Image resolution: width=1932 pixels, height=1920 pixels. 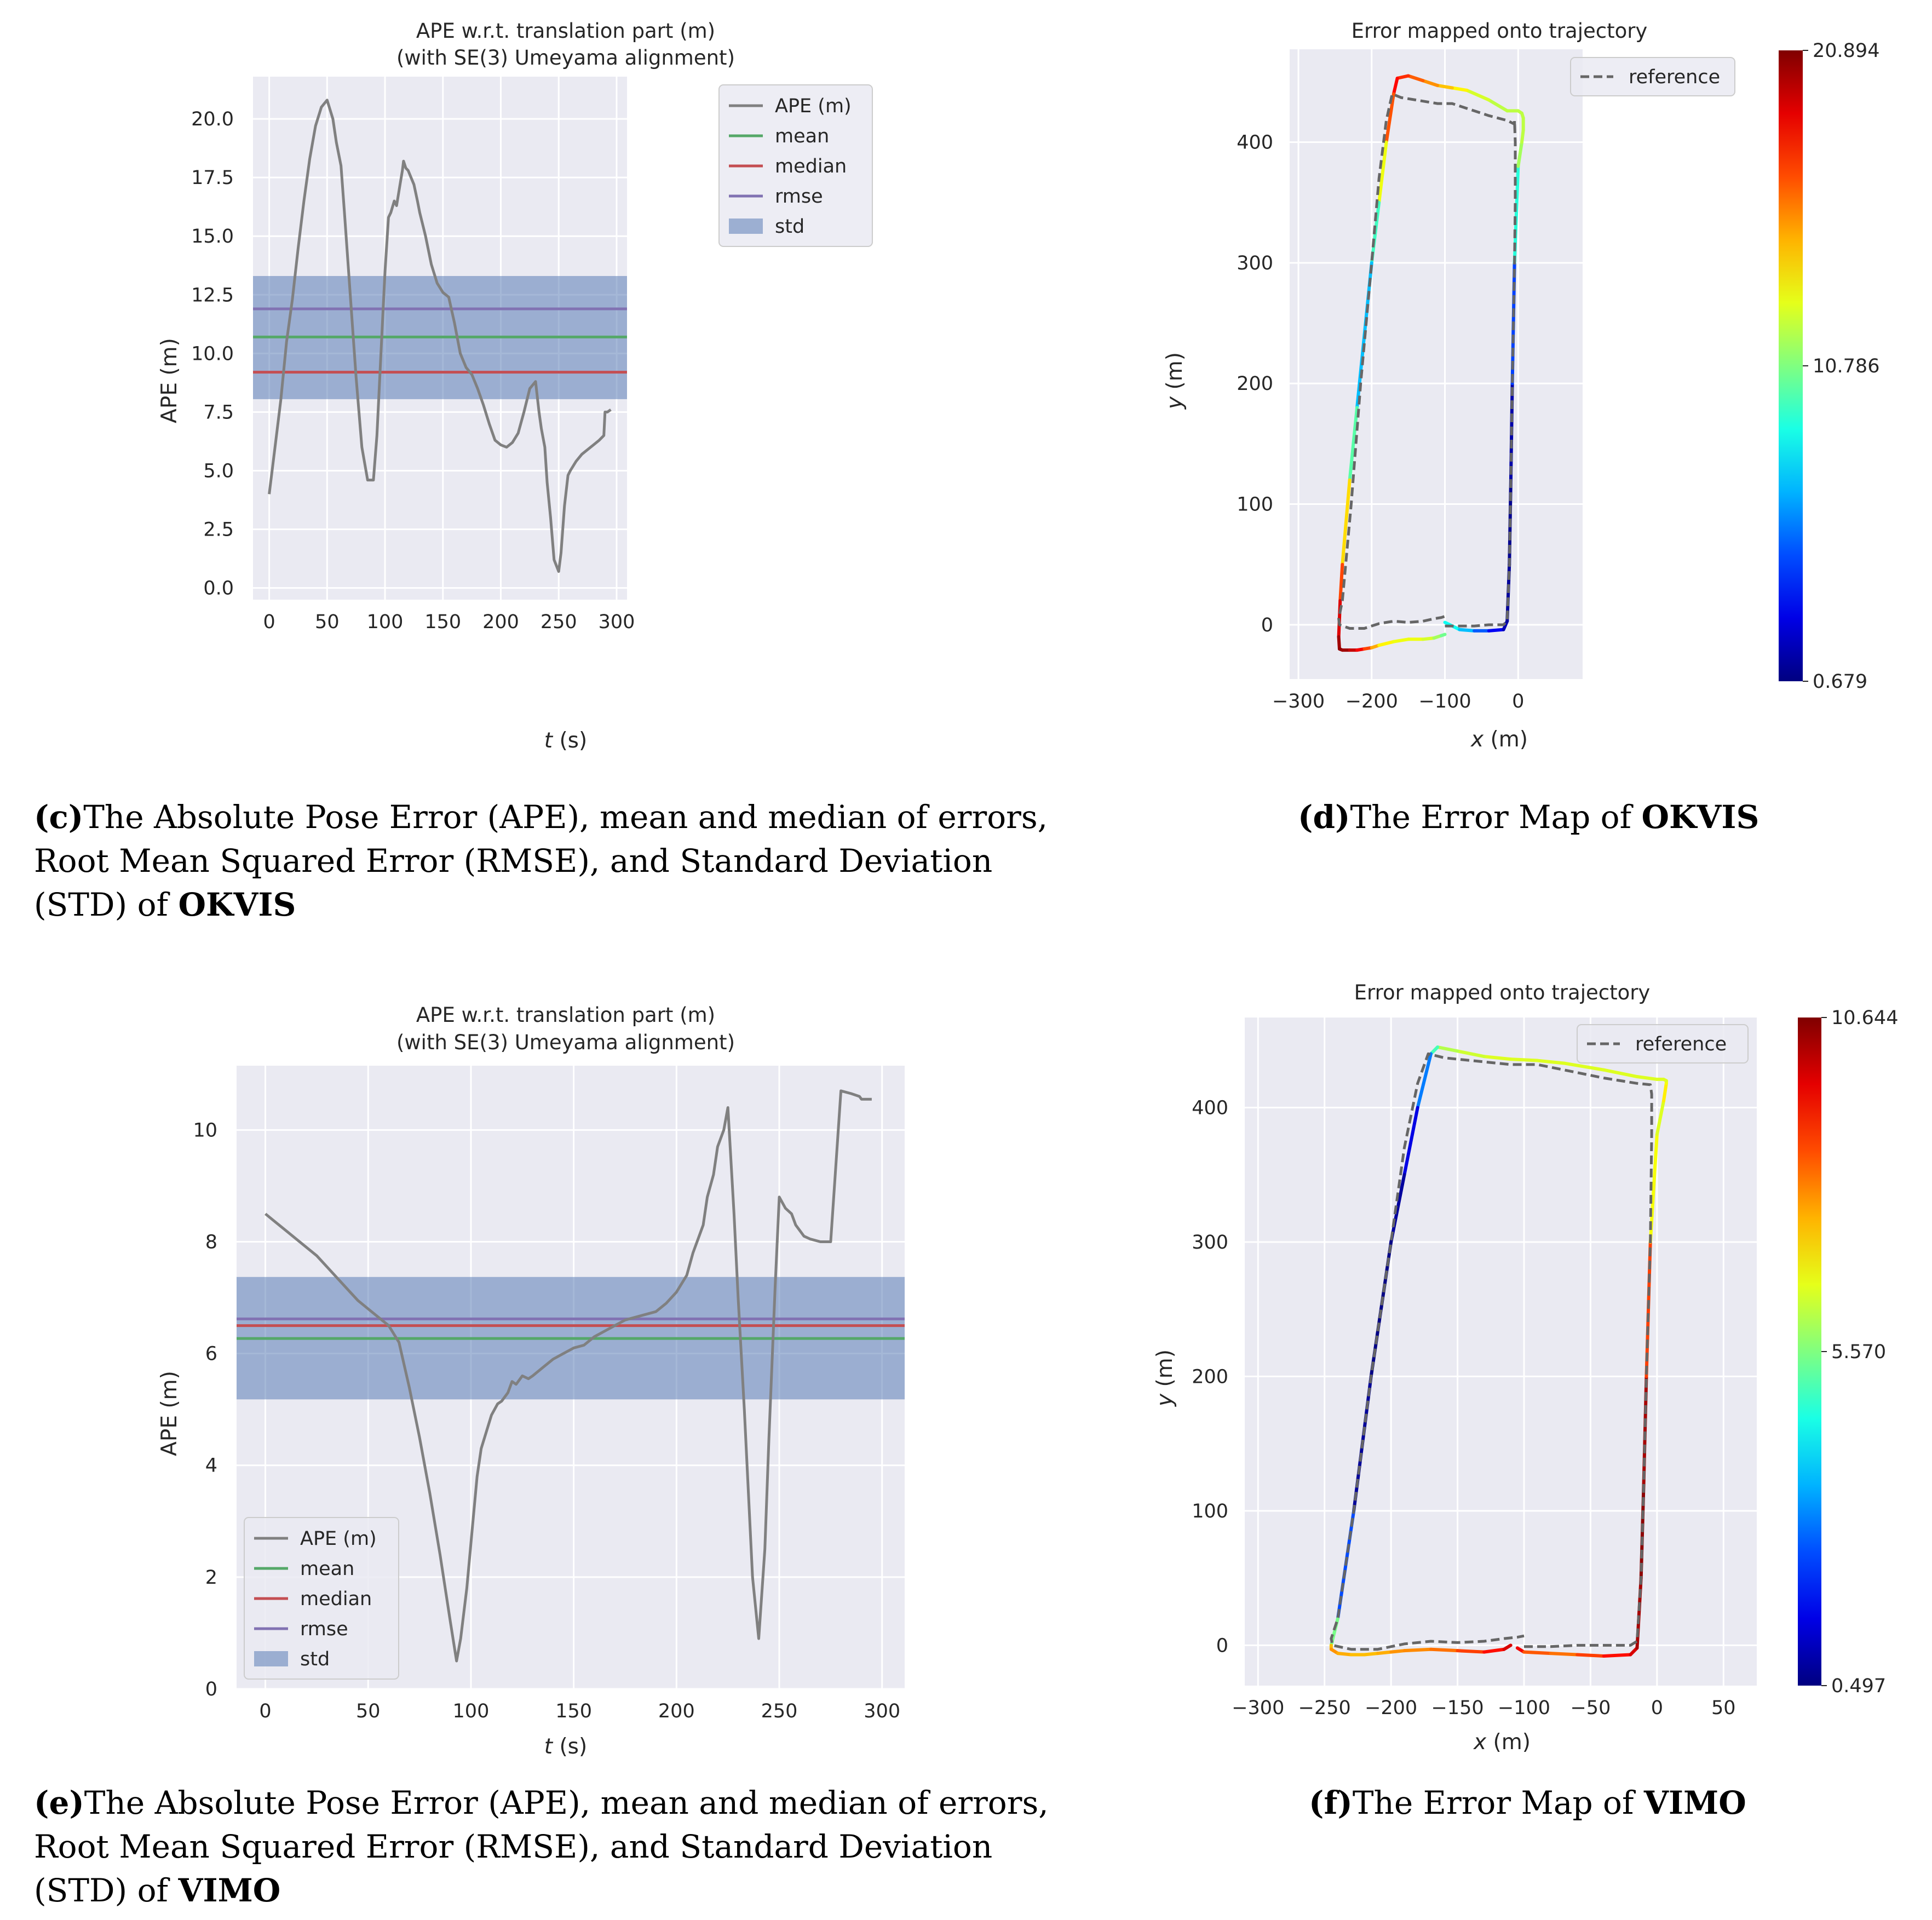 What do you see at coordinates (1846, 366) in the screenshot?
I see `colorbar-tick-label: 10.786` at bounding box center [1846, 366].